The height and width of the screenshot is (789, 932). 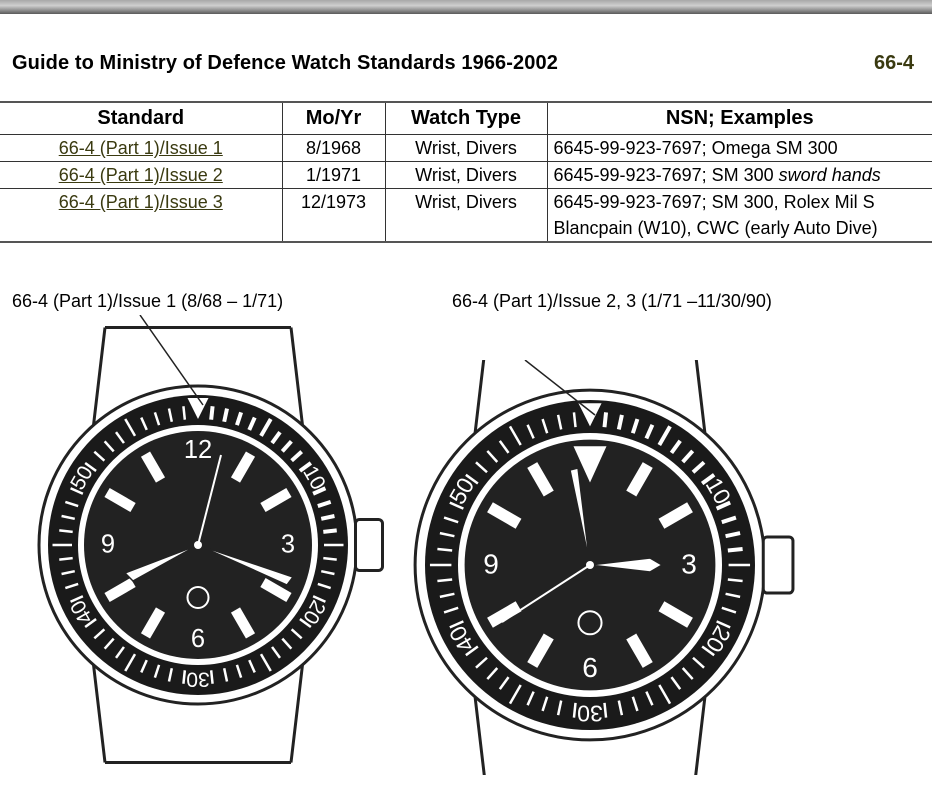 I want to click on col-standard: Standard, so click(x=141, y=118).